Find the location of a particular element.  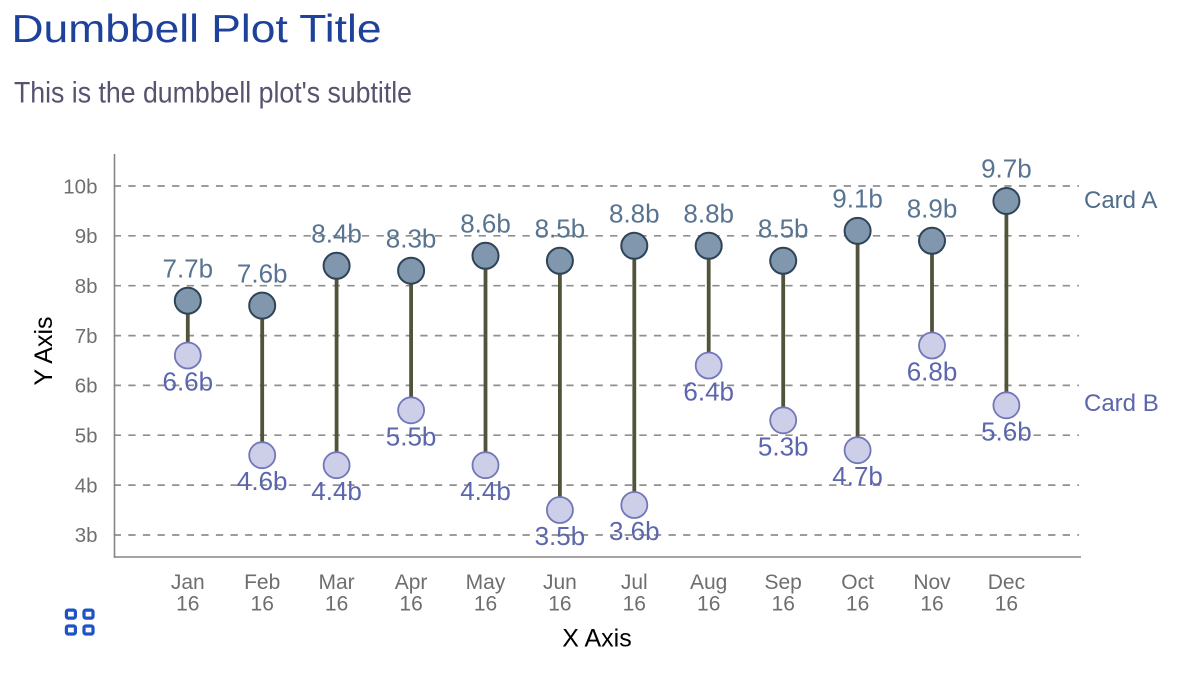

svg-text: 8.6b is located at coordinates (485, 224).